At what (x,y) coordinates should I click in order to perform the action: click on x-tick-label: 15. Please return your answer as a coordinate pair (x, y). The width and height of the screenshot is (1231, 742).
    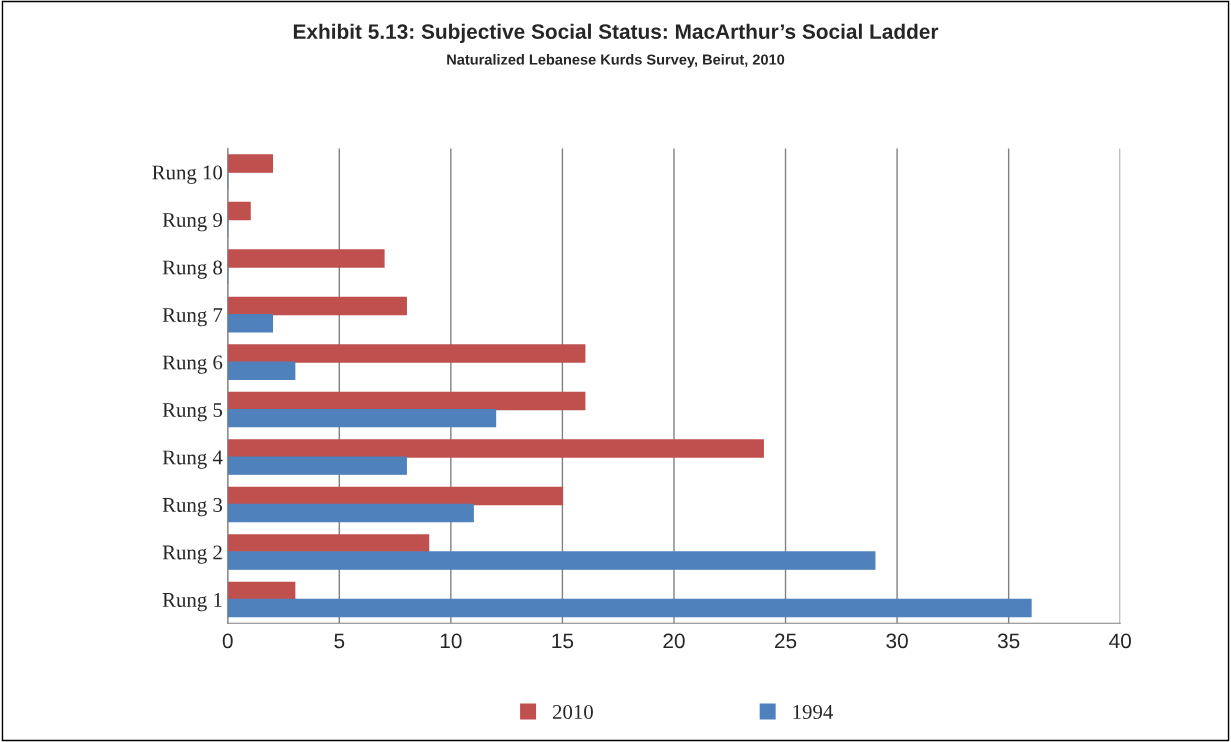
    Looking at the image, I should click on (563, 641).